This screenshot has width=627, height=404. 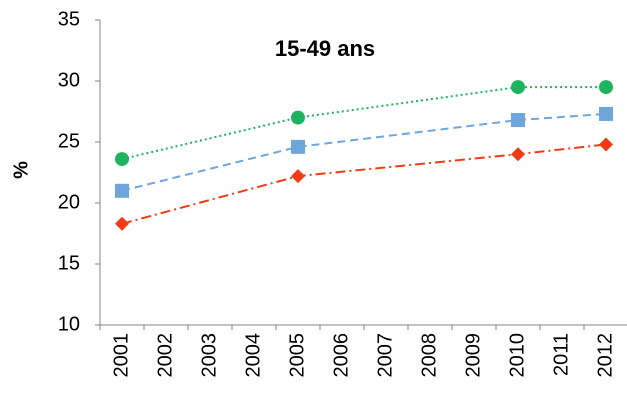 I want to click on y-tick-label: 35, so click(x=69, y=19).